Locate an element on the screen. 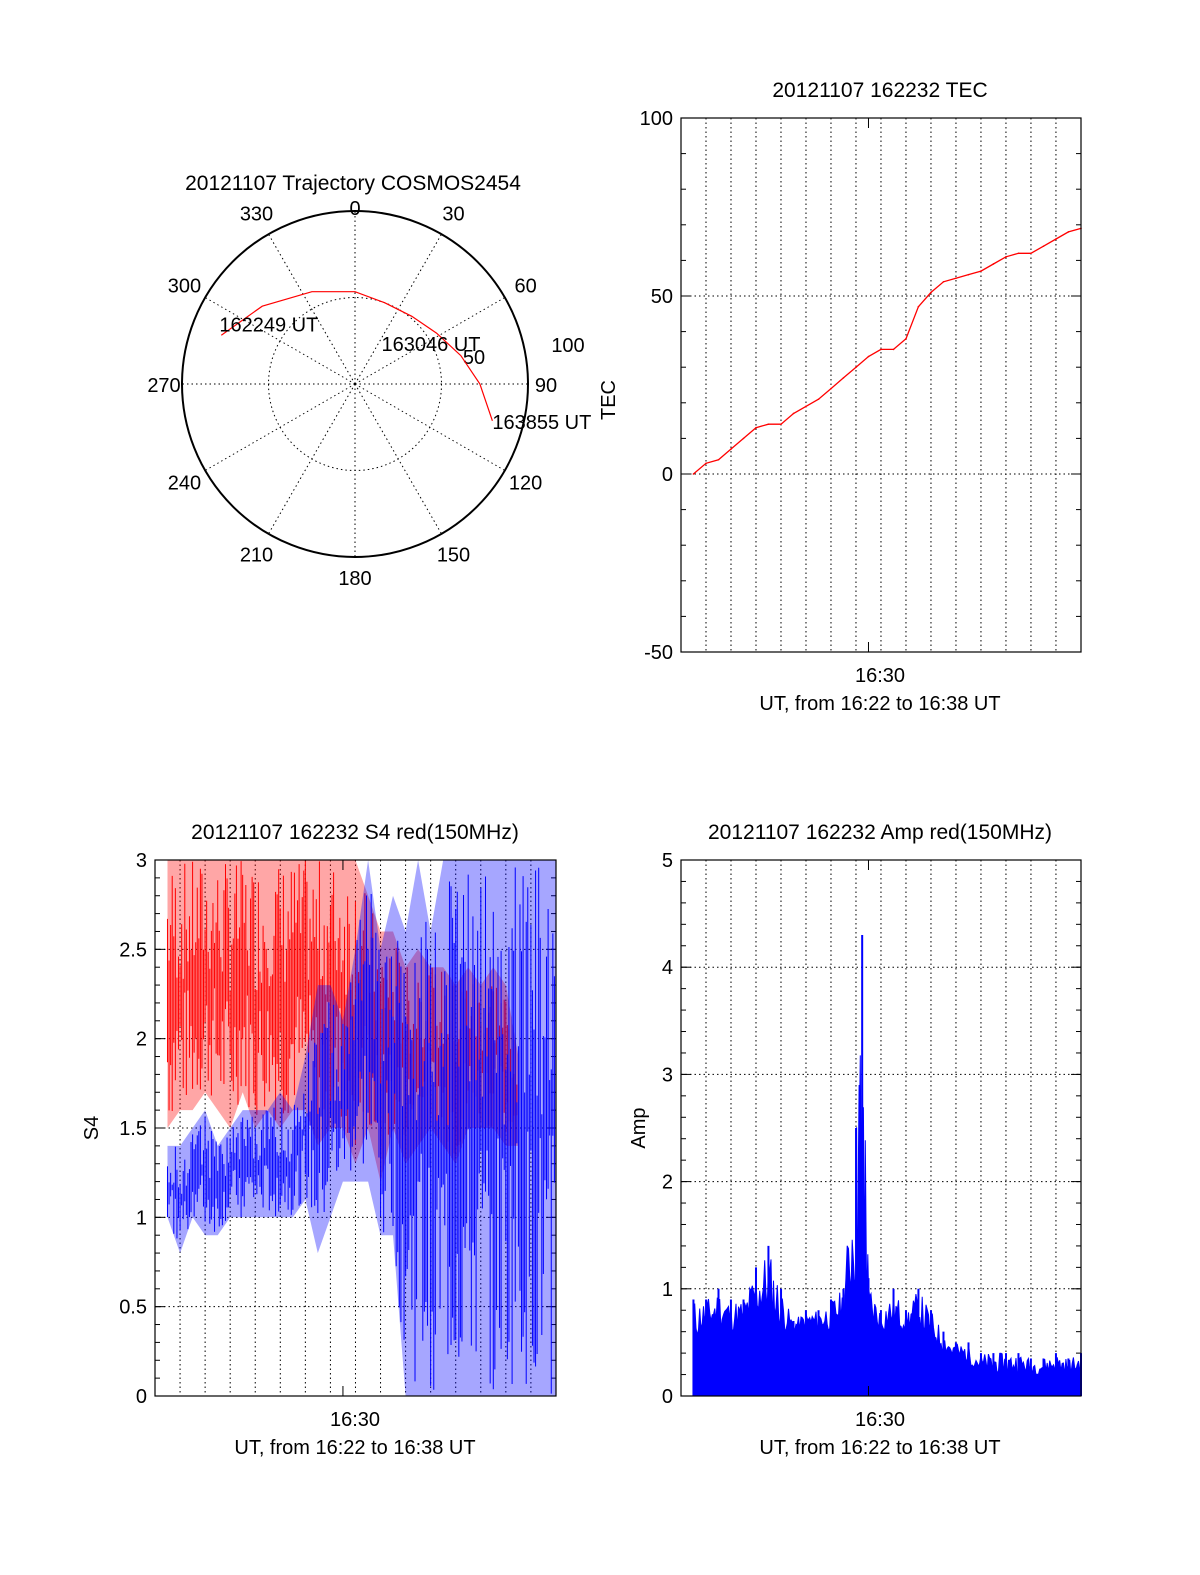  polar-azimuth-labels: 0 30 60 90 120 150 180 210 240 270 300 330 50 100 is located at coordinates (365, 394).